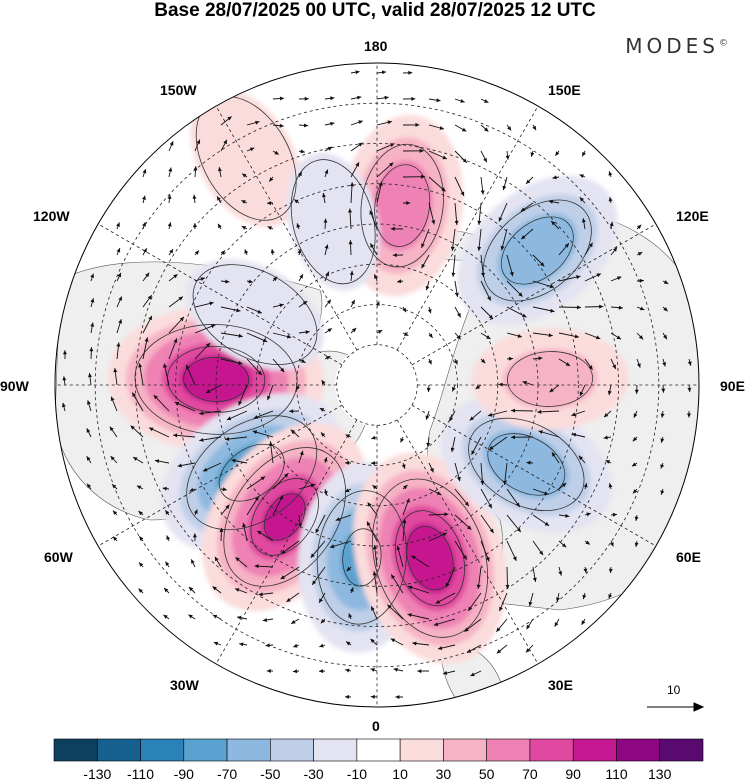 The height and width of the screenshot is (783, 750). What do you see at coordinates (58, 557) in the screenshot?
I see `lon-label-60w: 60W` at bounding box center [58, 557].